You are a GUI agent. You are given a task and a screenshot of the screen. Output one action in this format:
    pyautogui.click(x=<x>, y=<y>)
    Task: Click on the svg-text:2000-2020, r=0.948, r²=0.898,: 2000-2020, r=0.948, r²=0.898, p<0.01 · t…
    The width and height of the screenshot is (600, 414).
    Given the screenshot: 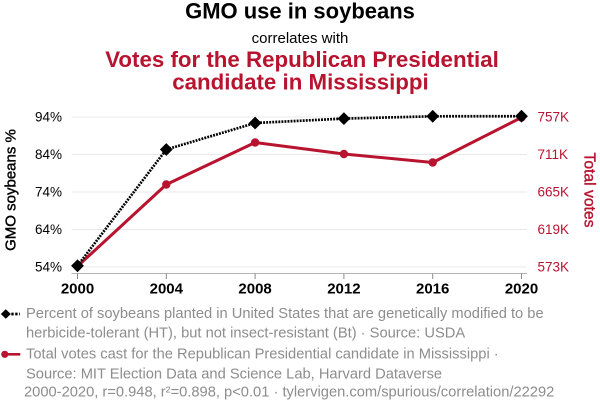 What is the action you would take?
    pyautogui.click(x=289, y=393)
    